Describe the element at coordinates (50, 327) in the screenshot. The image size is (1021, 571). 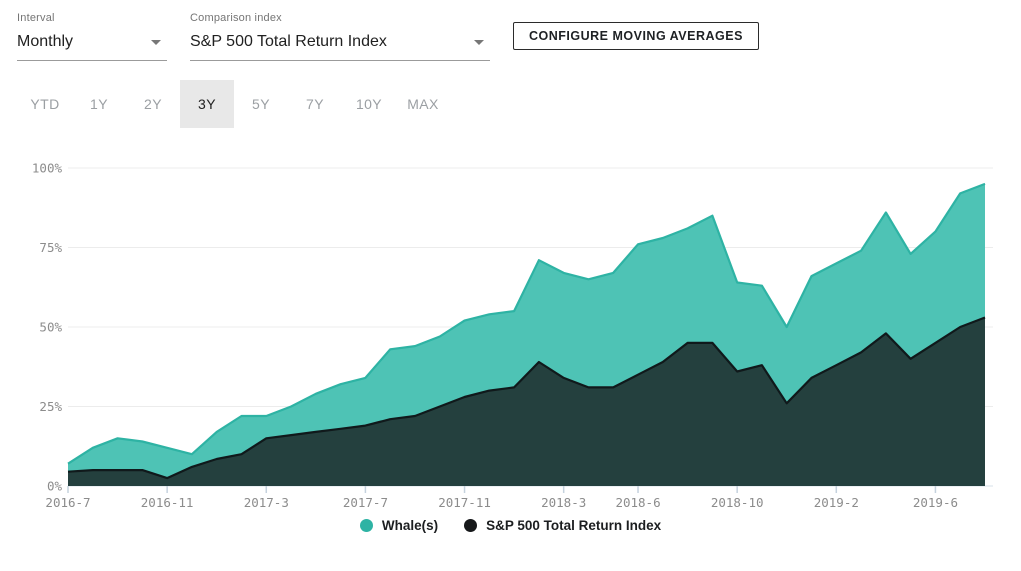
I see `y-axis-tick-label: 50%` at that location.